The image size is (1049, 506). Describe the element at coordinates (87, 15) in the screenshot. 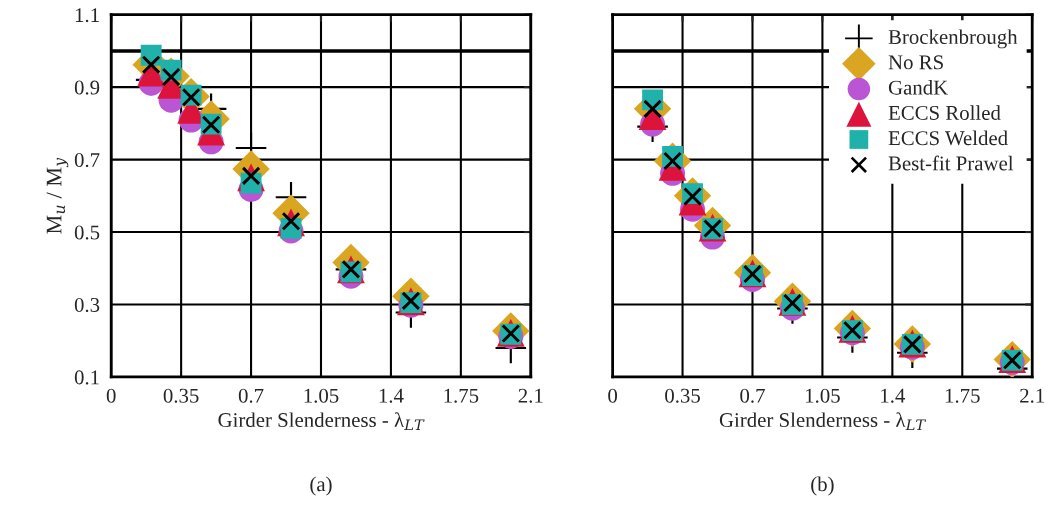

I see `y-tick-label: 1.1` at that location.